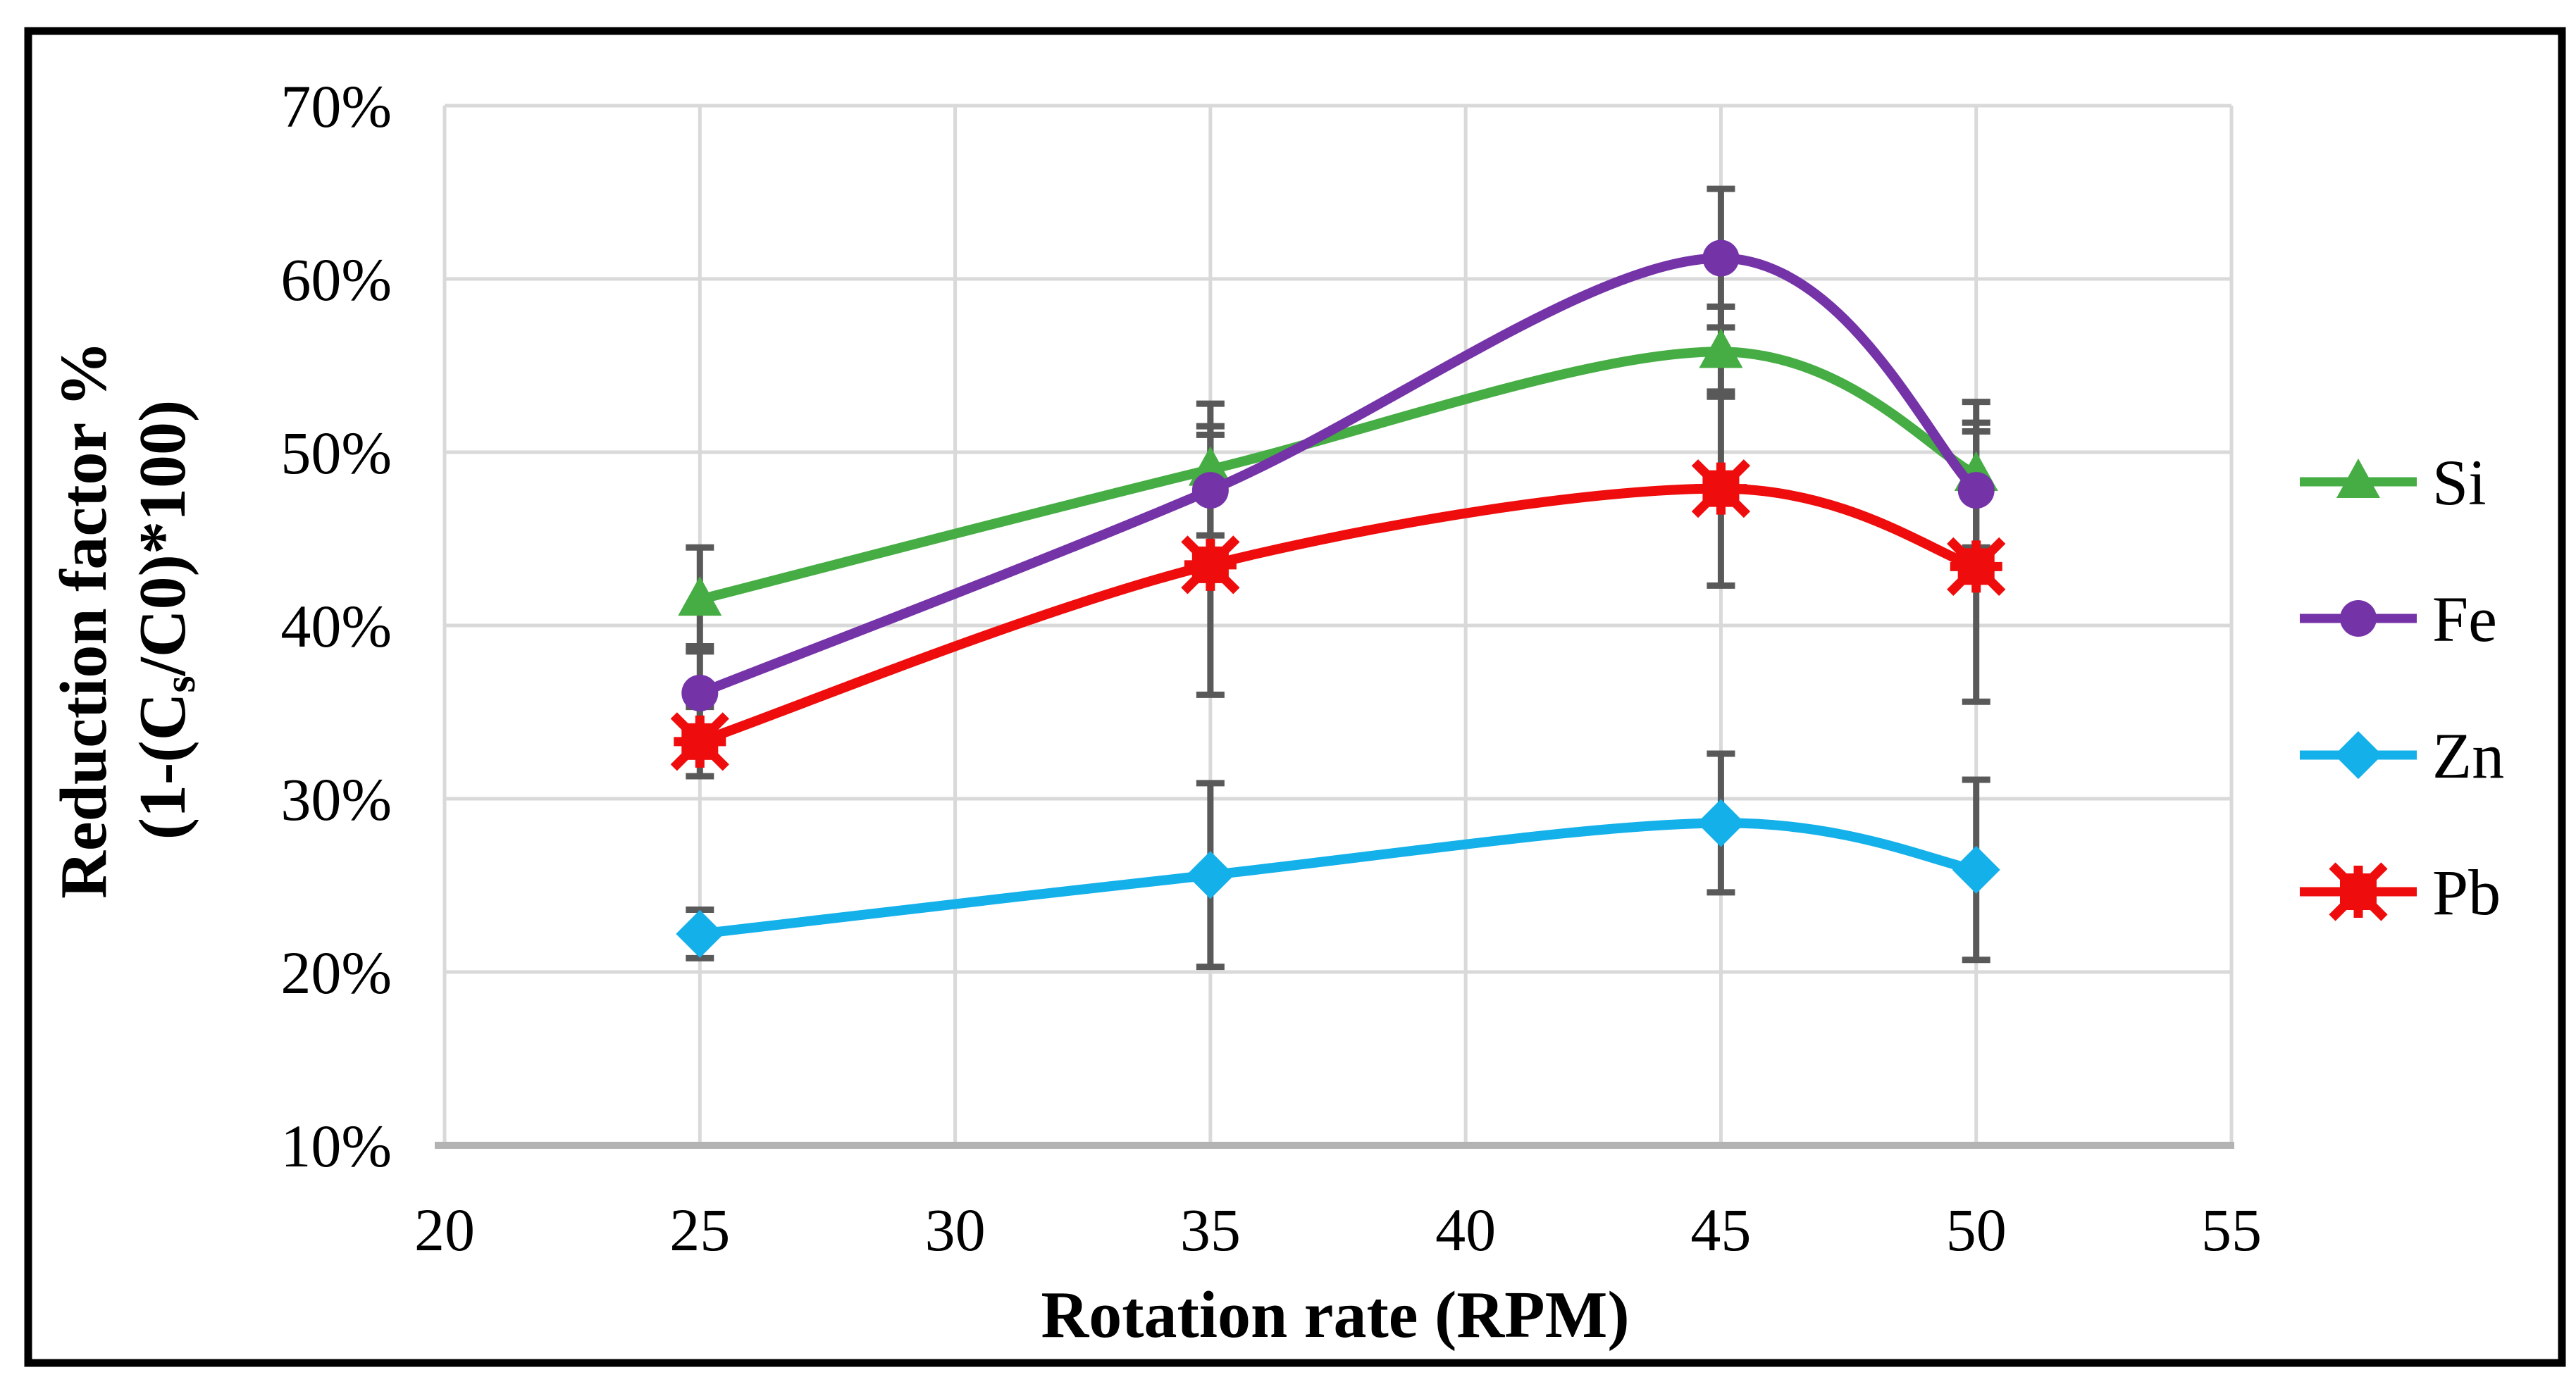  I want to click on series-Si, so click(1338, 472).